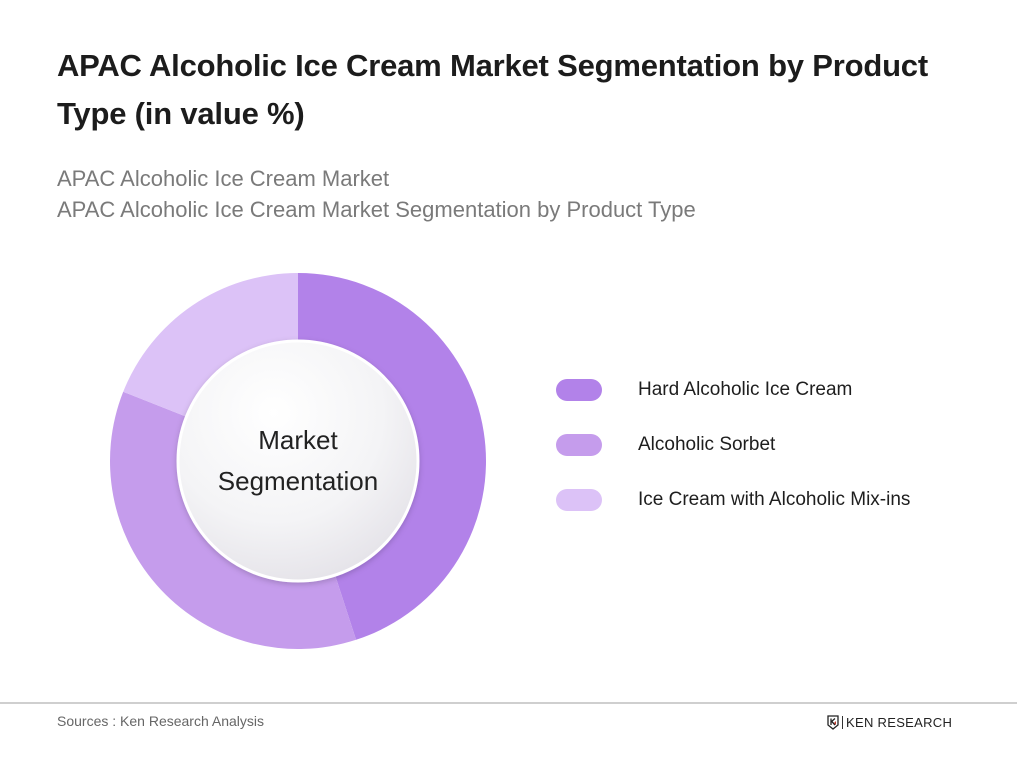  I want to click on legend-item-hard-alcoholic-ice-cream: Hard Alcoholic Ice Cream, so click(733, 389).